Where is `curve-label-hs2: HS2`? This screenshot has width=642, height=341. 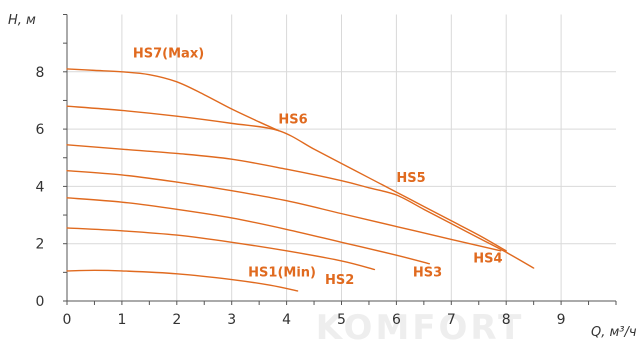 curve-label-hs2: HS2 is located at coordinates (339, 280).